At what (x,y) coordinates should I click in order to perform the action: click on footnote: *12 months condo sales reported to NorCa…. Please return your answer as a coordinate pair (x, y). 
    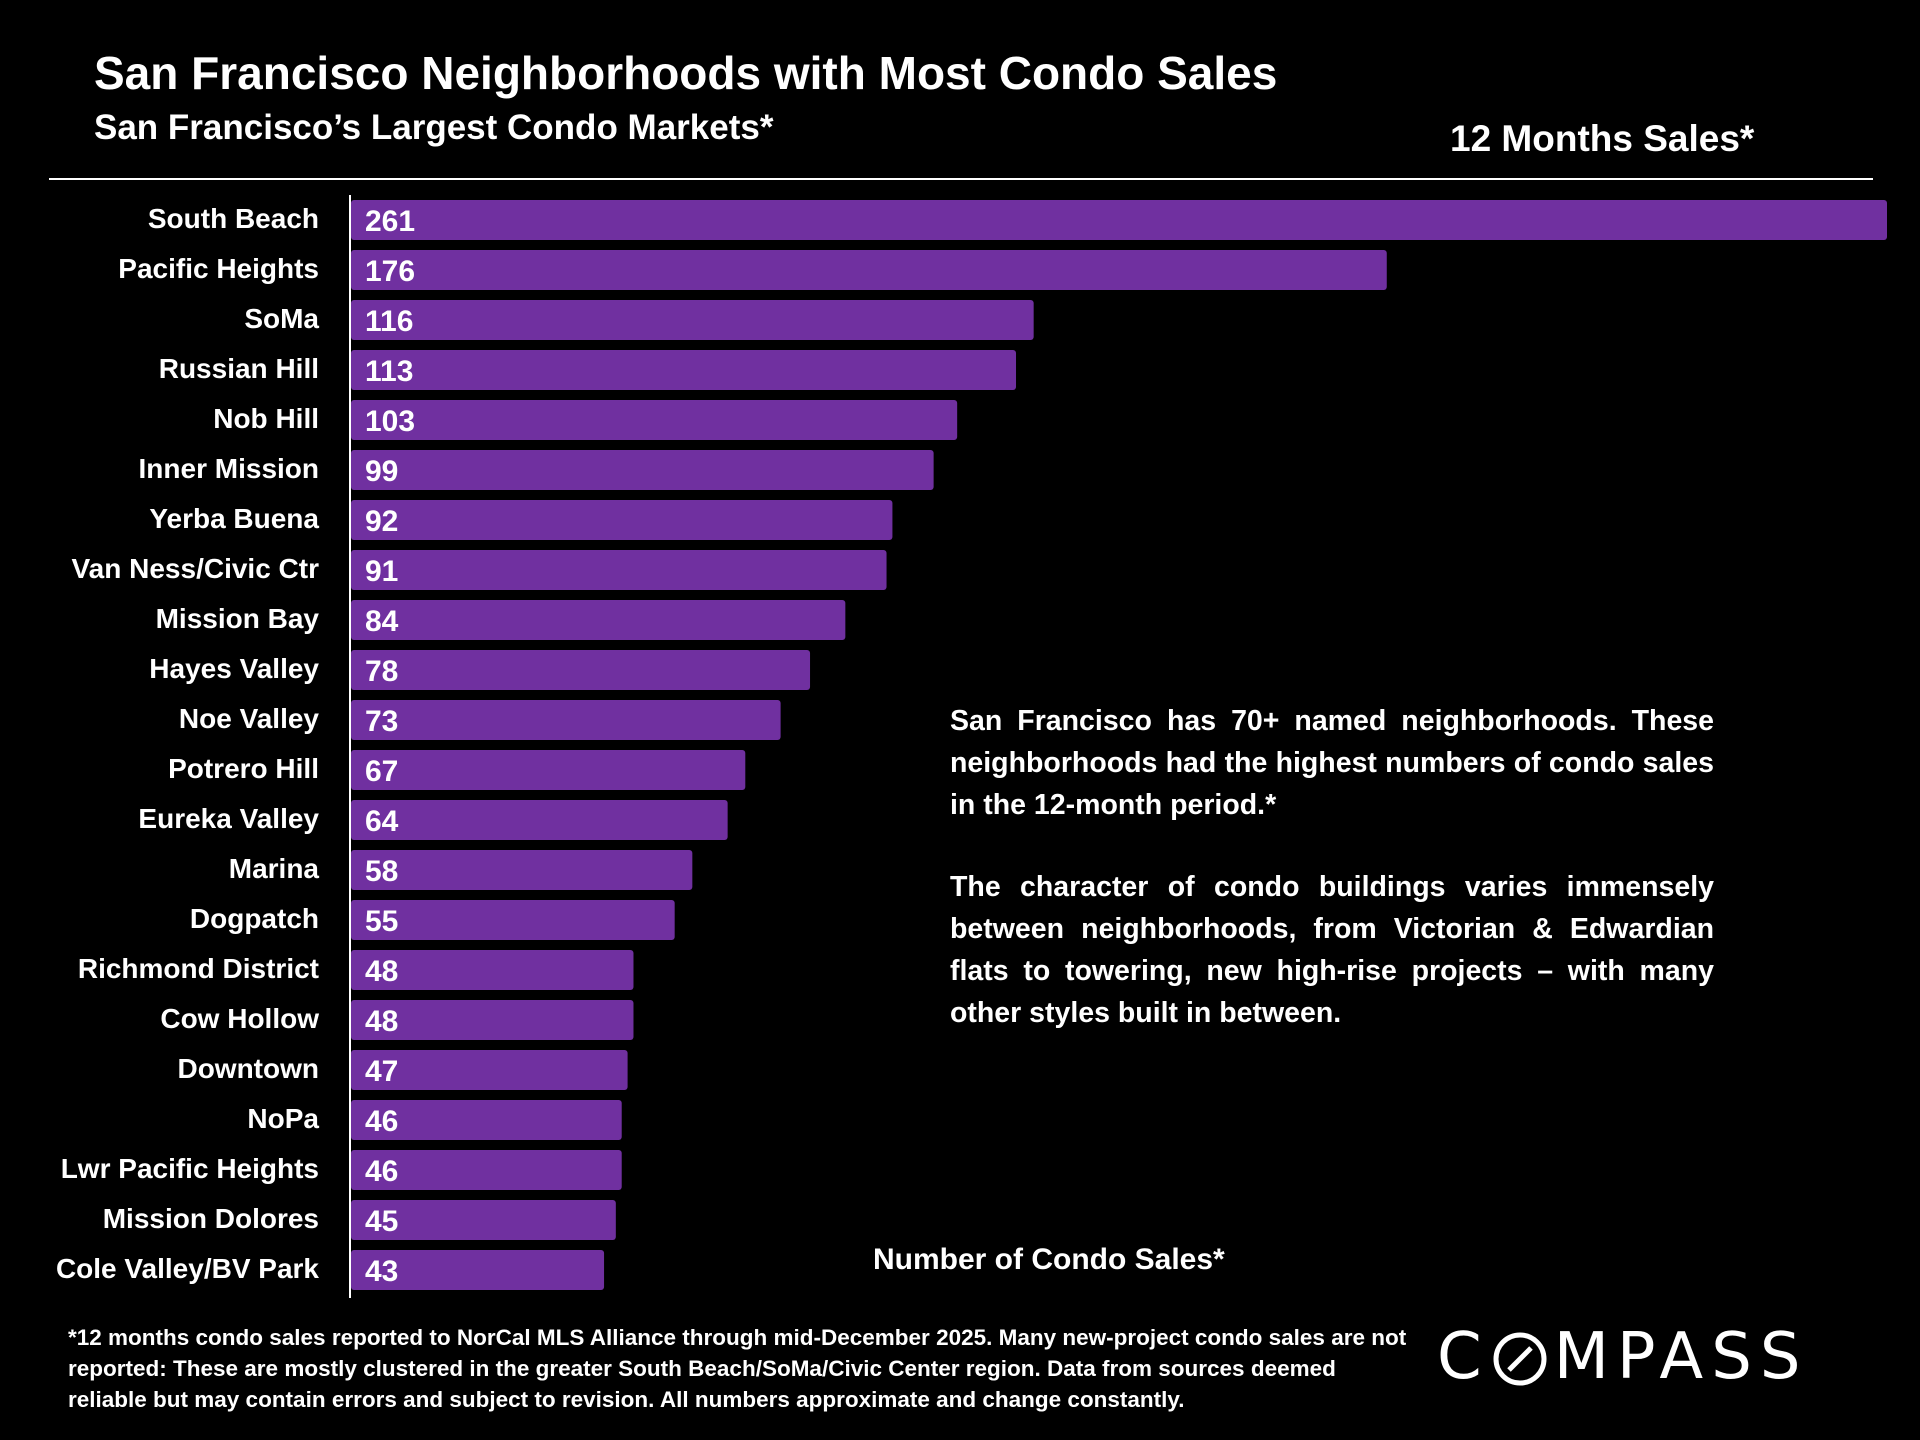
    Looking at the image, I should click on (737, 1368).